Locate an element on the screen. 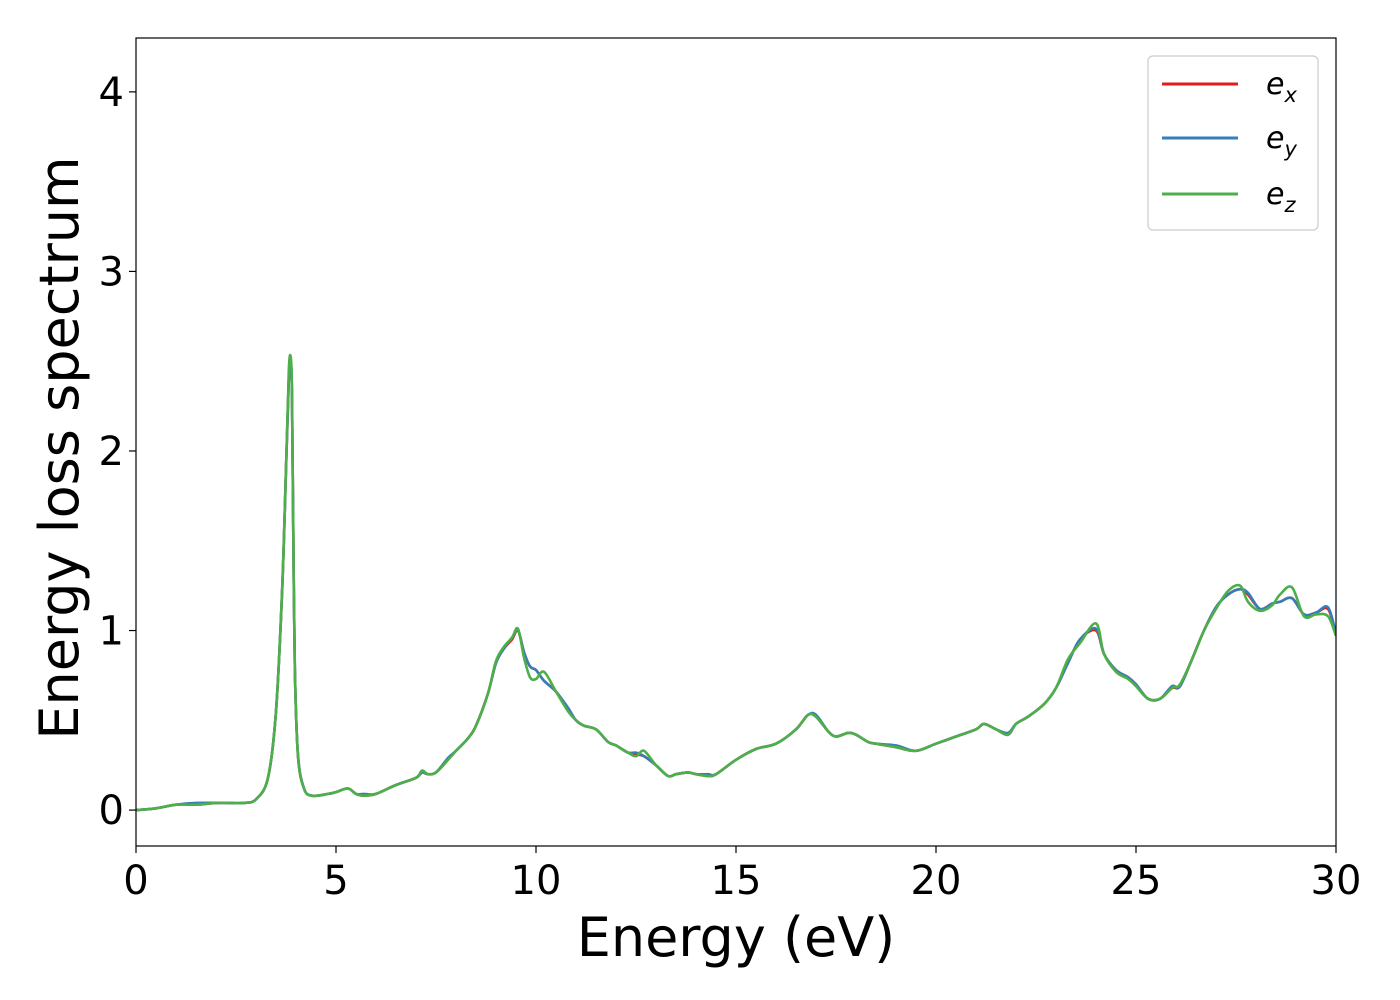  legend-label-x: ex is located at coordinates (1281, 87).